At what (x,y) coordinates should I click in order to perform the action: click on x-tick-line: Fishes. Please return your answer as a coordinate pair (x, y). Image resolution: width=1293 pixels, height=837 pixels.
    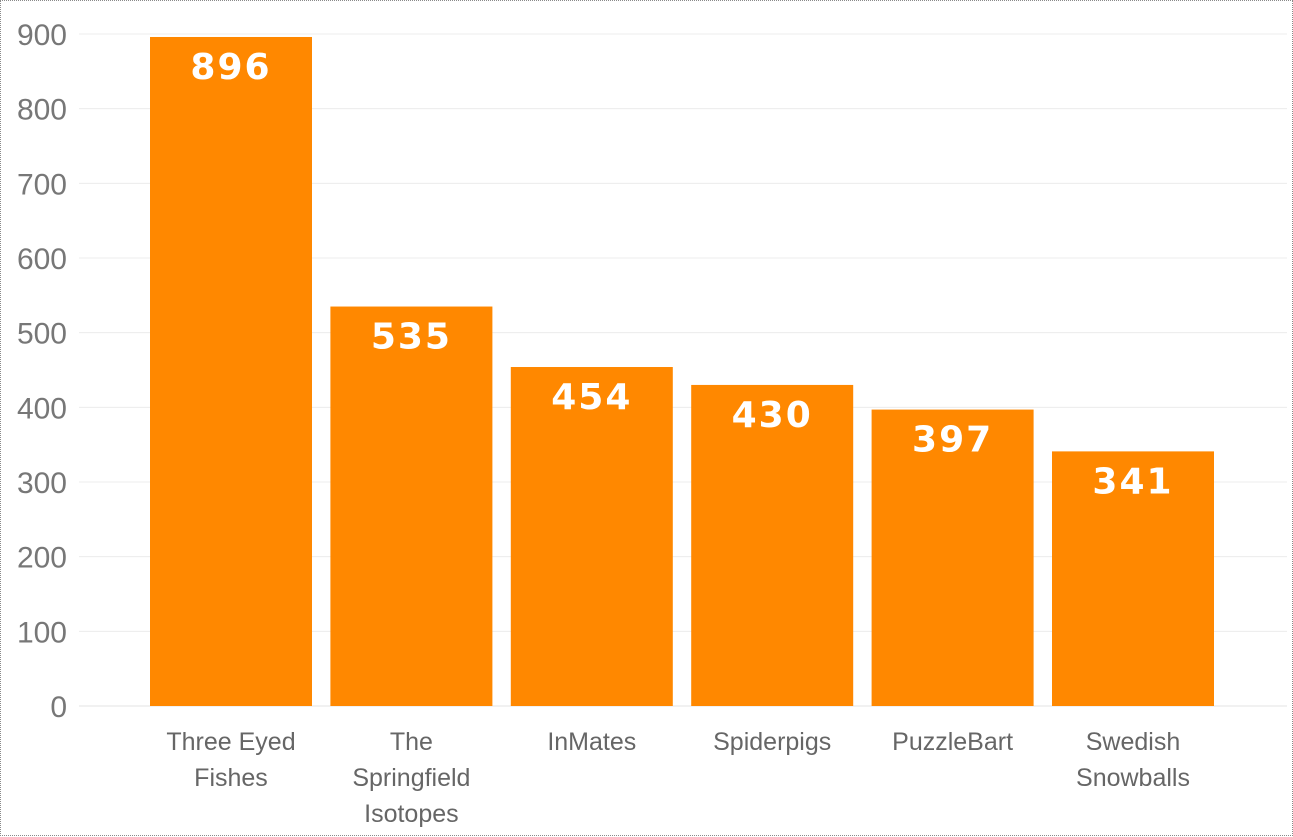
    Looking at the image, I should click on (231, 778).